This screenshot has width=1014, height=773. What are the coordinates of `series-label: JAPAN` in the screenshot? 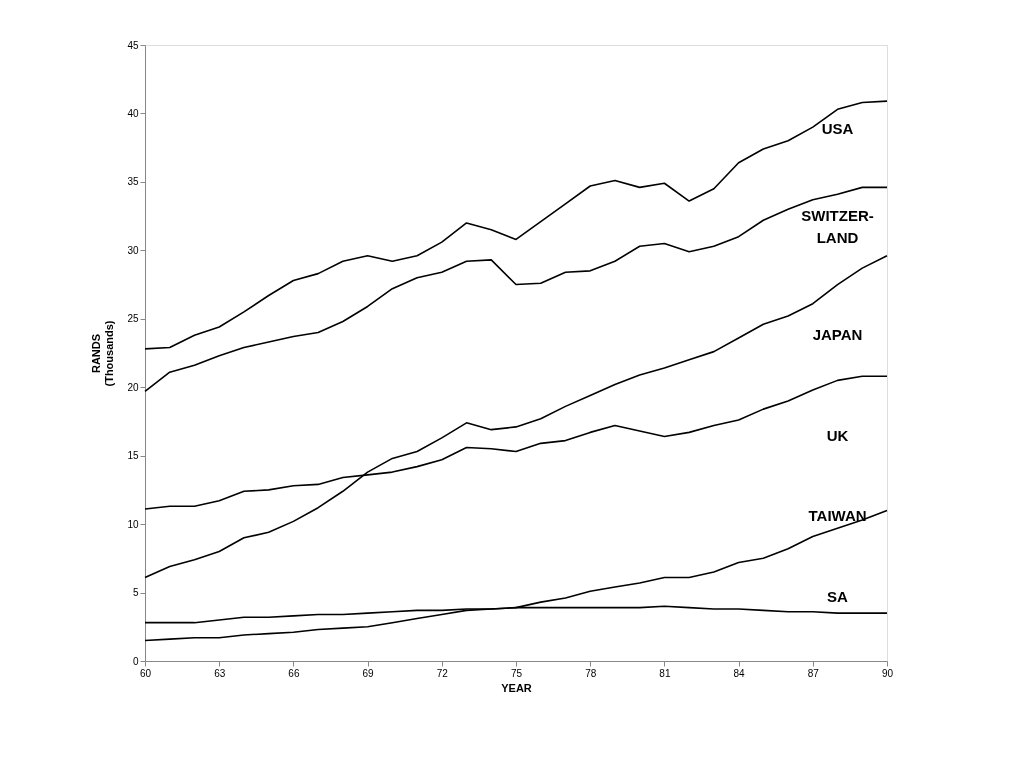 It's located at (837, 334).